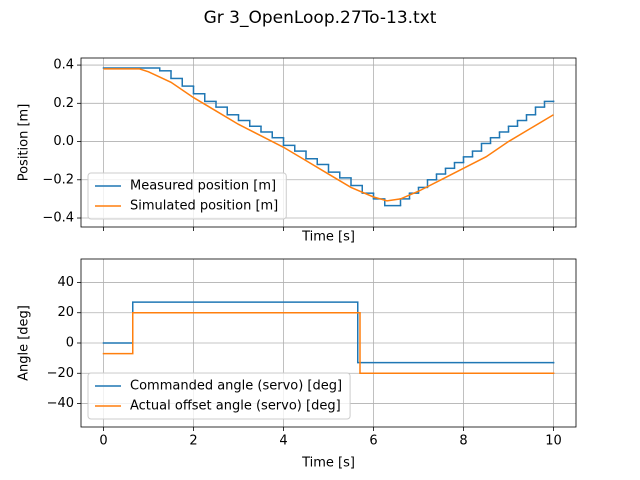 This screenshot has width=640, height=480. I want to click on x-tick-label: 6, so click(373, 441).